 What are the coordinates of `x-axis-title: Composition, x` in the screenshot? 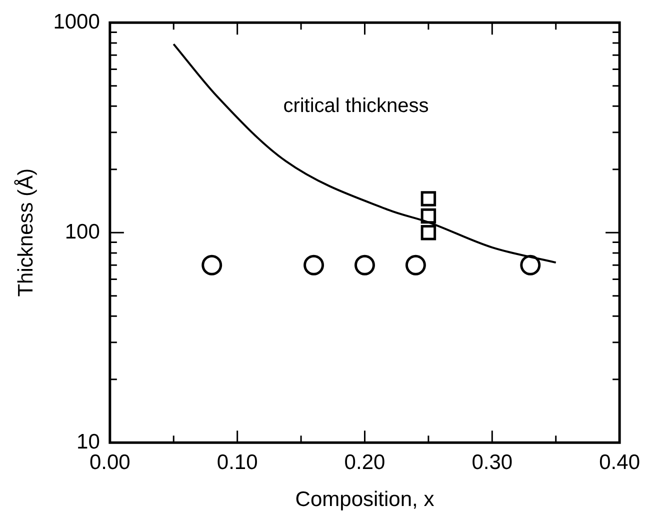 It's located at (365, 500).